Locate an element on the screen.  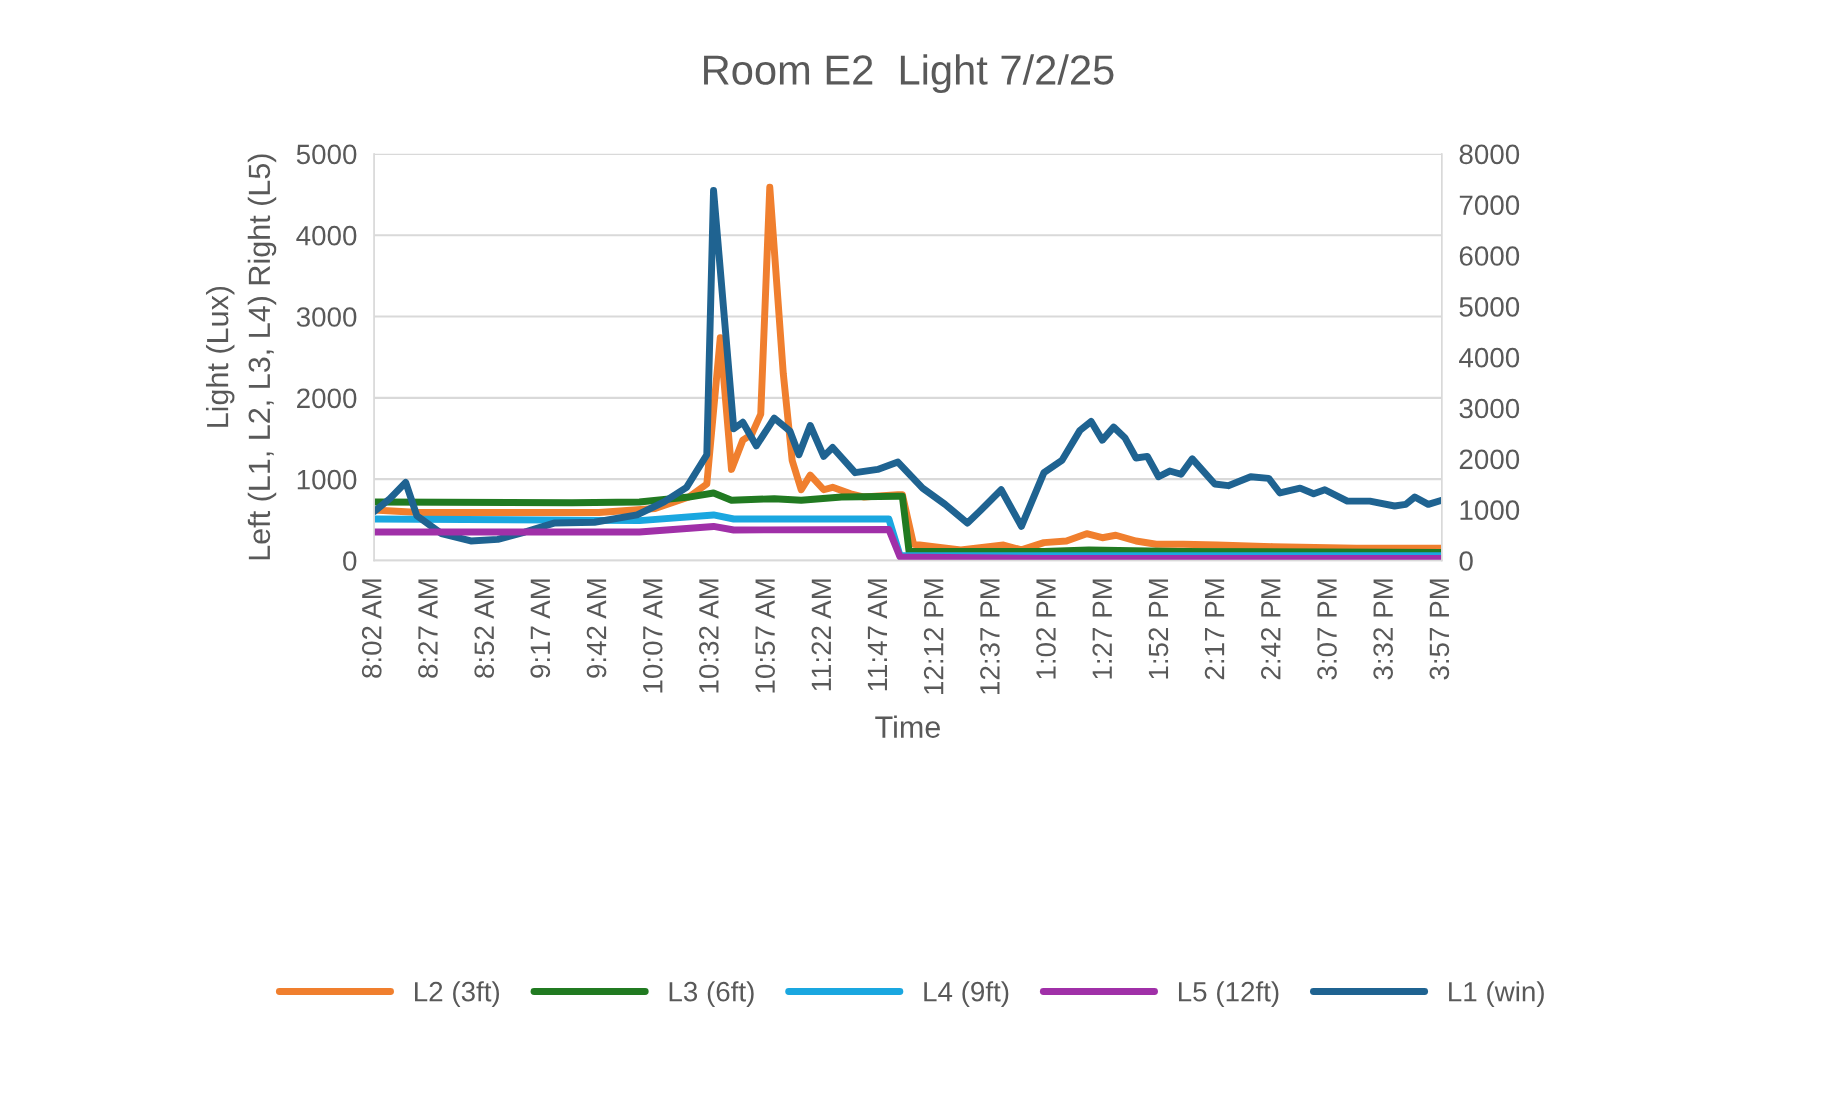
x-tick-label: 10:32 AM is located at coordinates (709, 636).